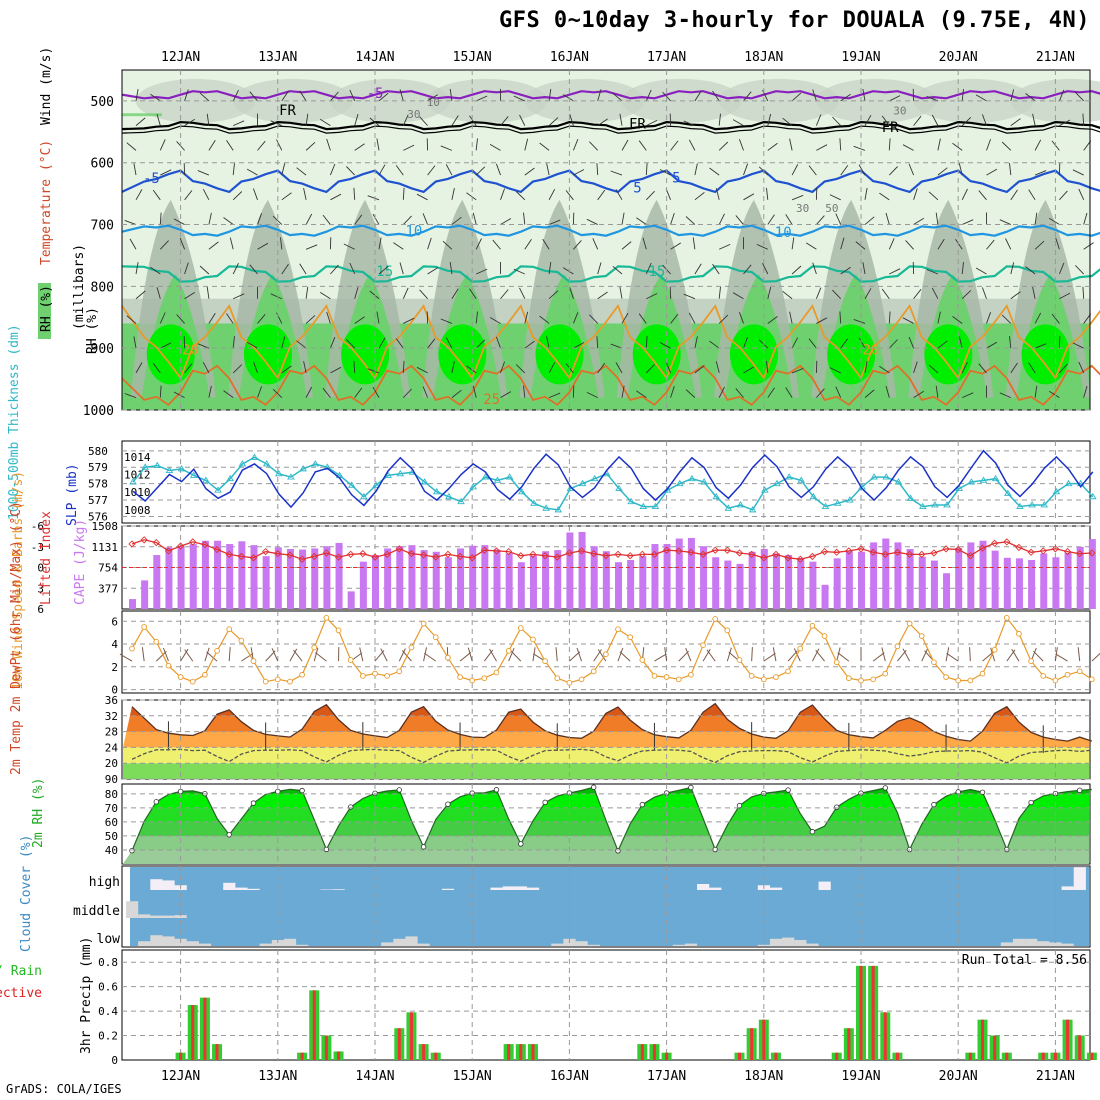  Describe the element at coordinates (267, 354) in the screenshot. I see `rh-core` at that location.